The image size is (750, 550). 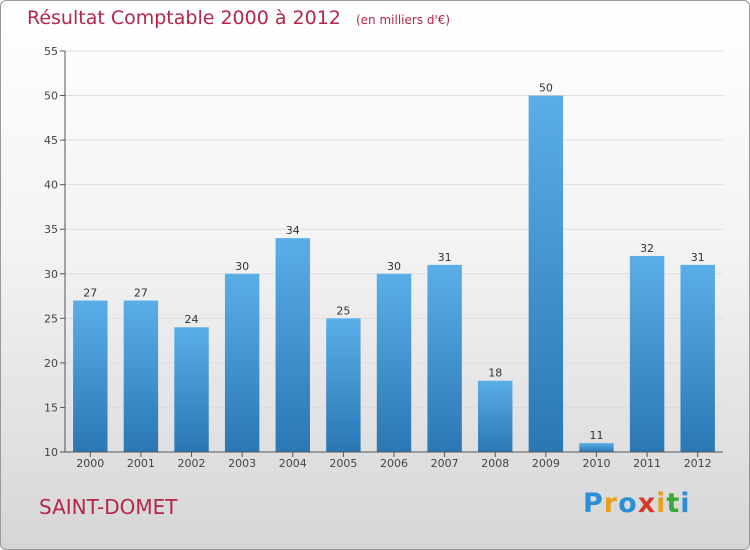 I want to click on y-tick-label: 35, so click(x=51, y=229).